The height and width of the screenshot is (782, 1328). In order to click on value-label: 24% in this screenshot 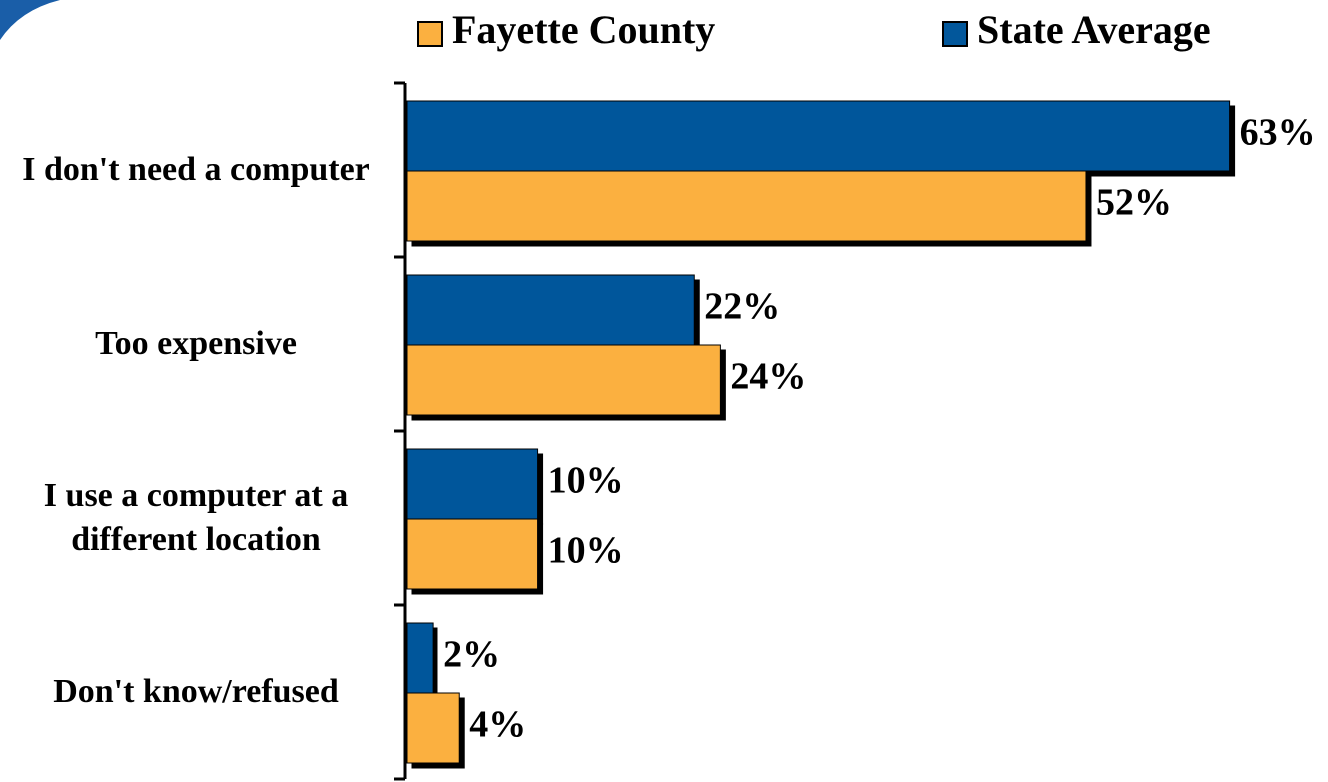, I will do `click(768, 377)`.